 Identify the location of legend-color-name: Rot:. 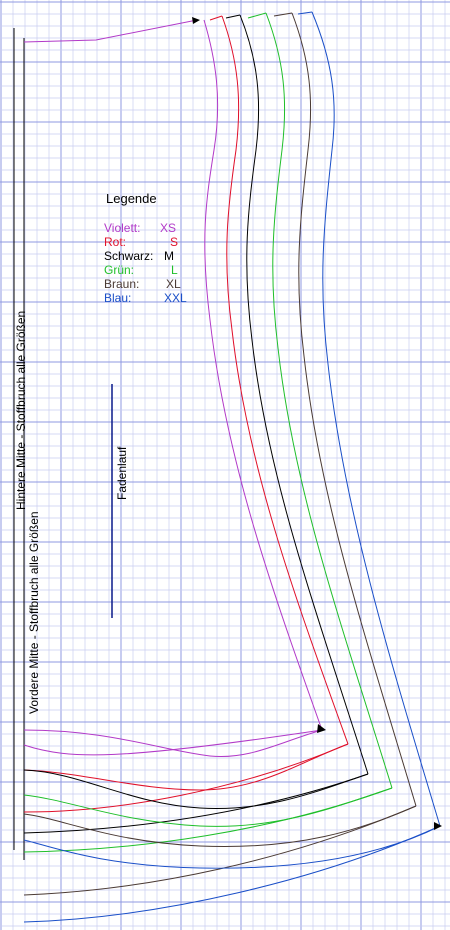
(115, 242).